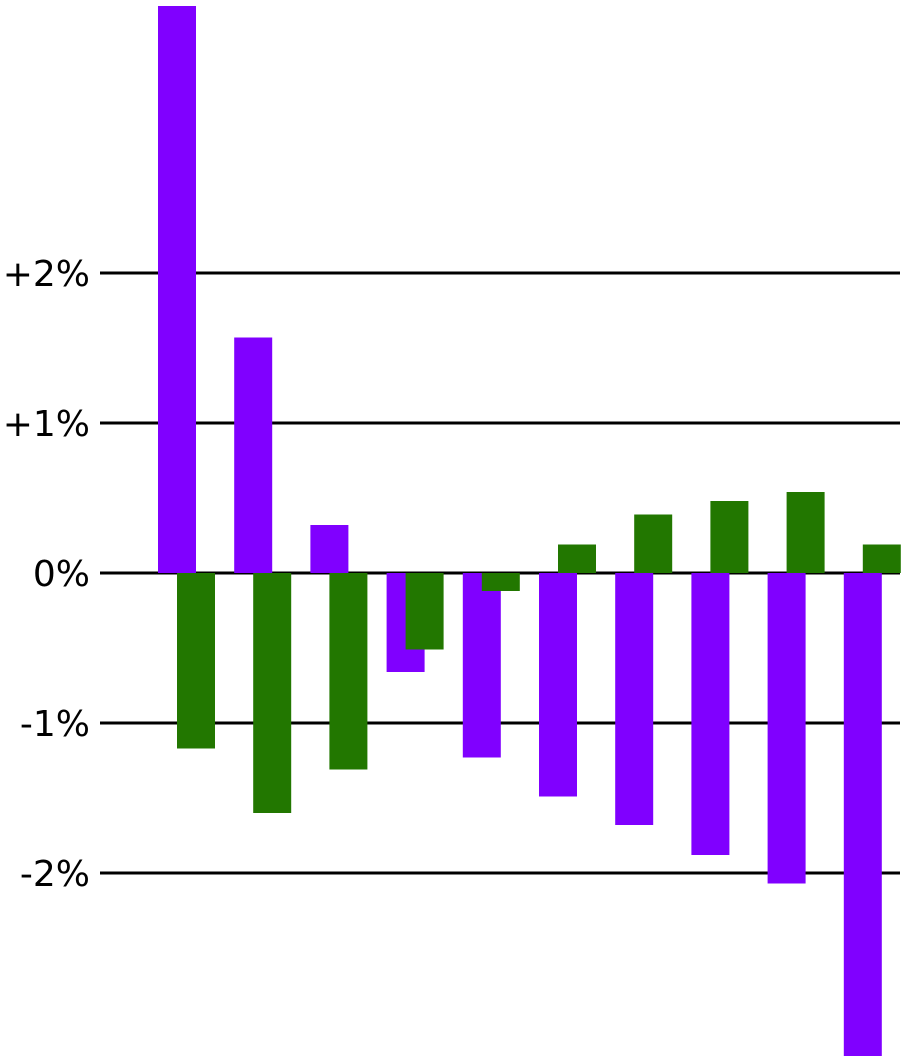 This screenshot has width=913, height=1061. What do you see at coordinates (55, 724) in the screenshot?
I see `y-tick-label: -1%` at bounding box center [55, 724].